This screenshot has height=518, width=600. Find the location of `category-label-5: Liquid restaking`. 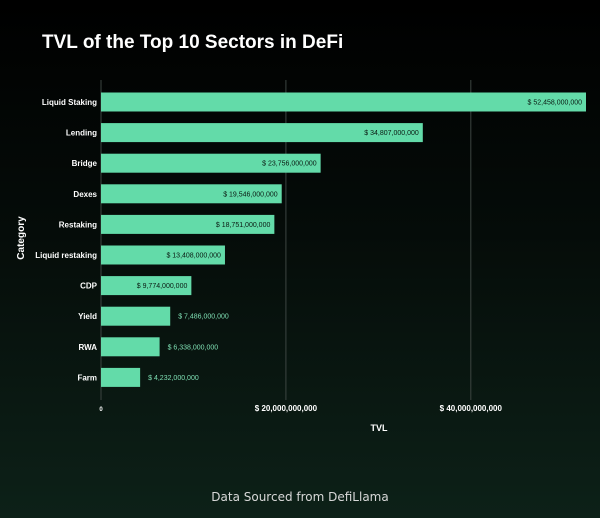

category-label-5: Liquid restaking is located at coordinates (66, 255).